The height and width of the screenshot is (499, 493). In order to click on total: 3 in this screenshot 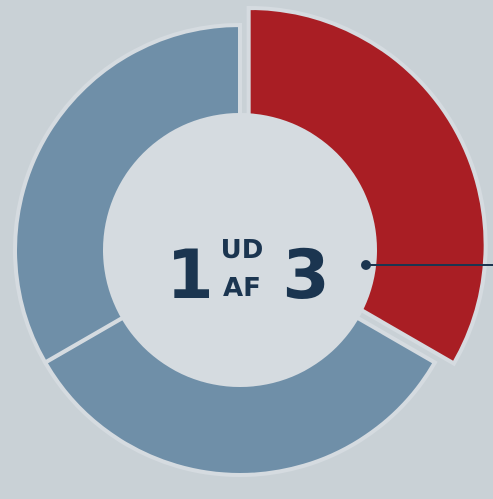, I will do `click(305, 275)`.